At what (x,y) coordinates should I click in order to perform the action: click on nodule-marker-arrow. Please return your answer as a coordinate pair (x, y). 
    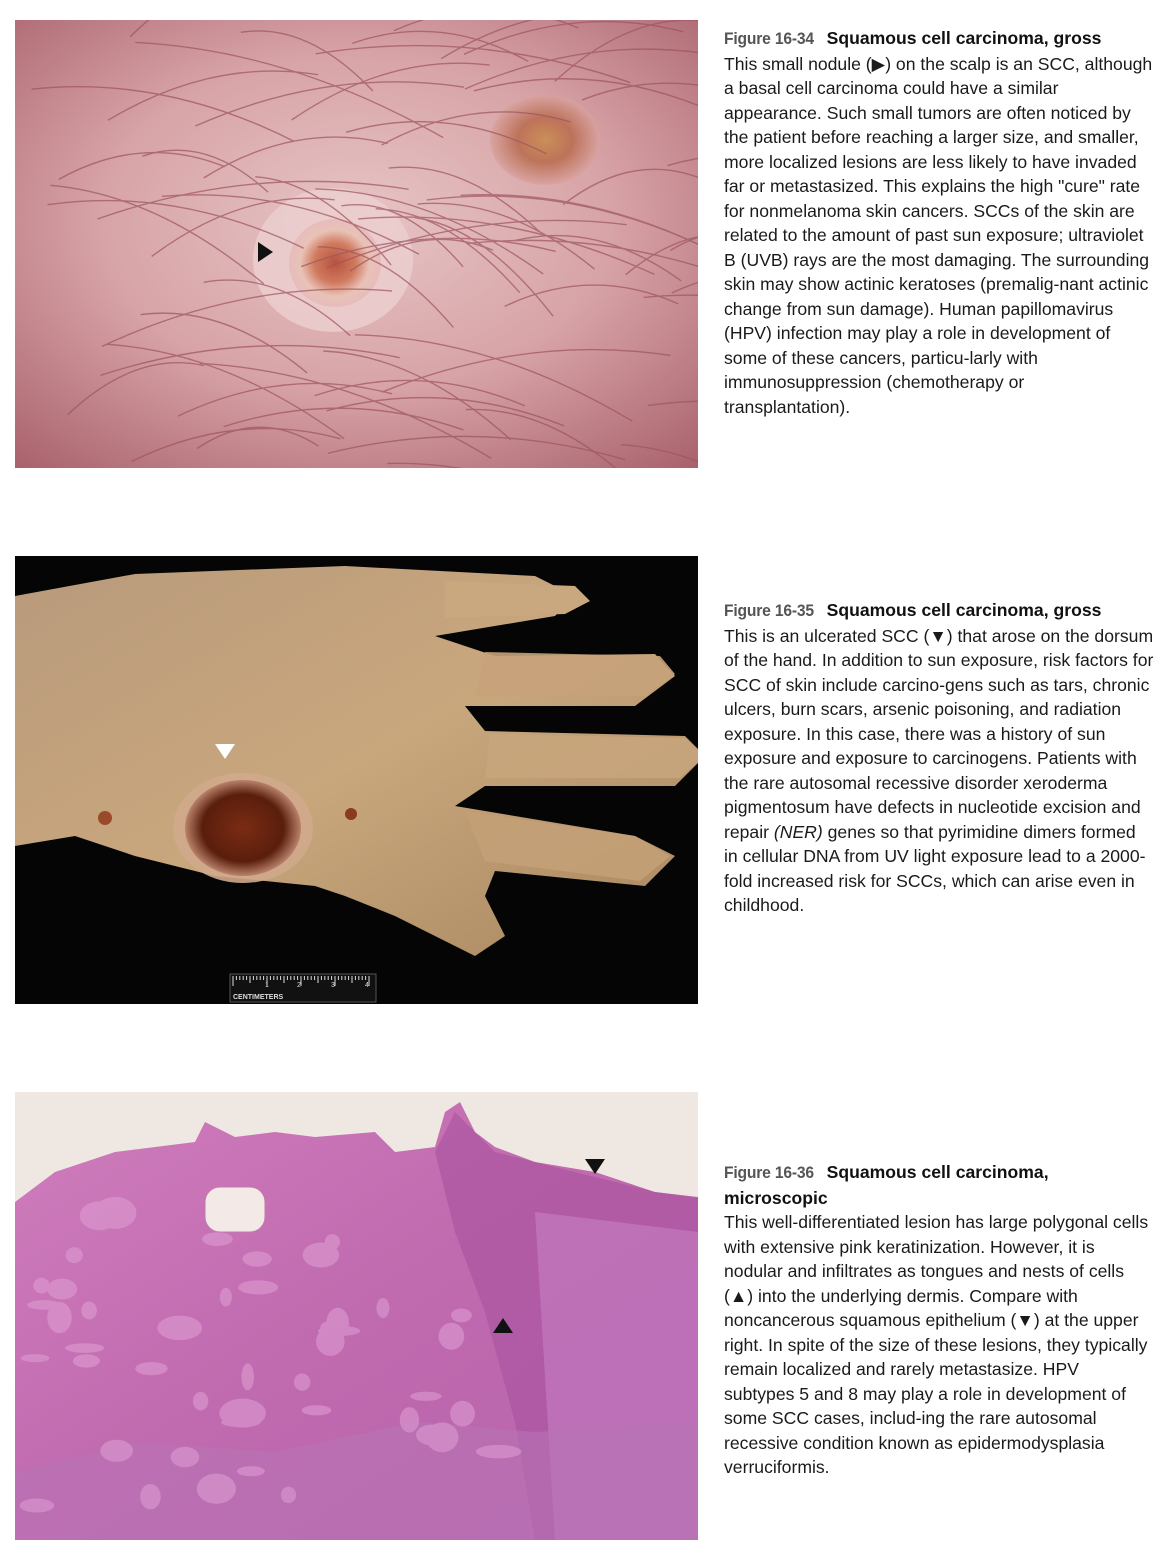
    Looking at the image, I should click on (265, 252).